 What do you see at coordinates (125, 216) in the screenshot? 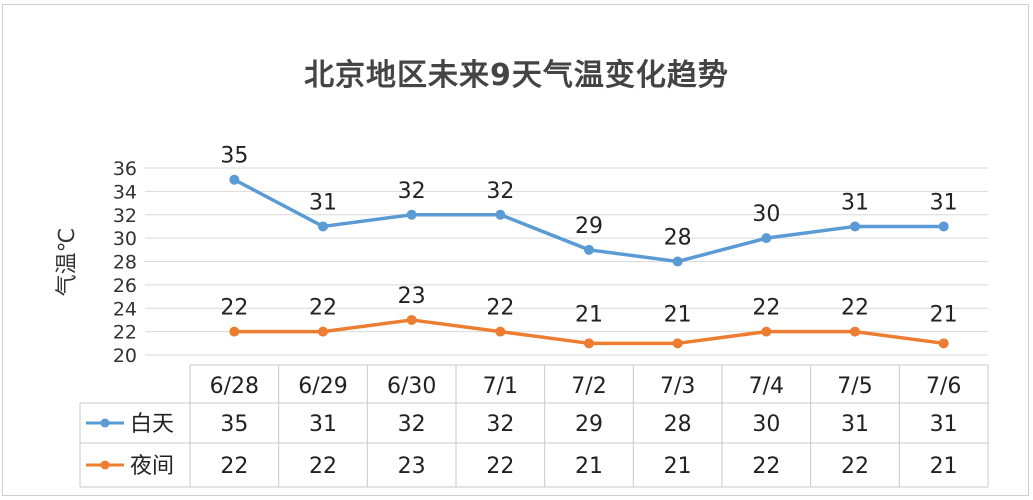
I see `y-tick-label: 32` at bounding box center [125, 216].